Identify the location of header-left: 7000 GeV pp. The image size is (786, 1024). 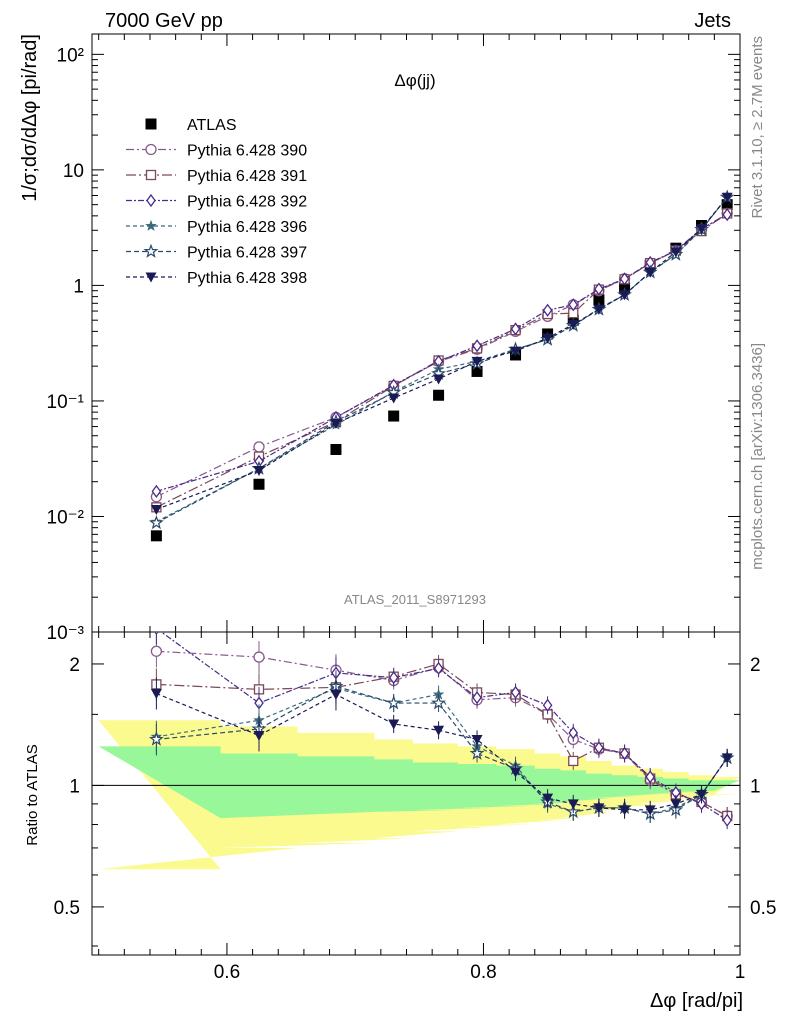
(164, 21).